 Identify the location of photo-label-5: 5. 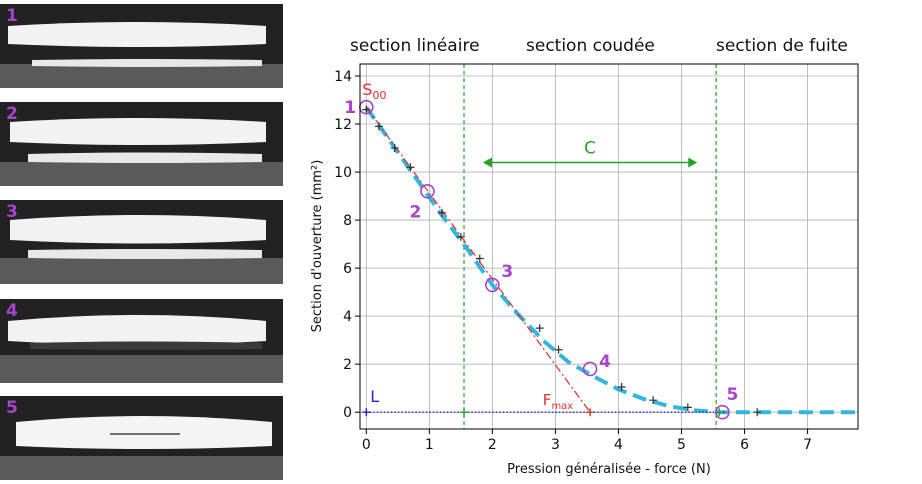
(12, 408).